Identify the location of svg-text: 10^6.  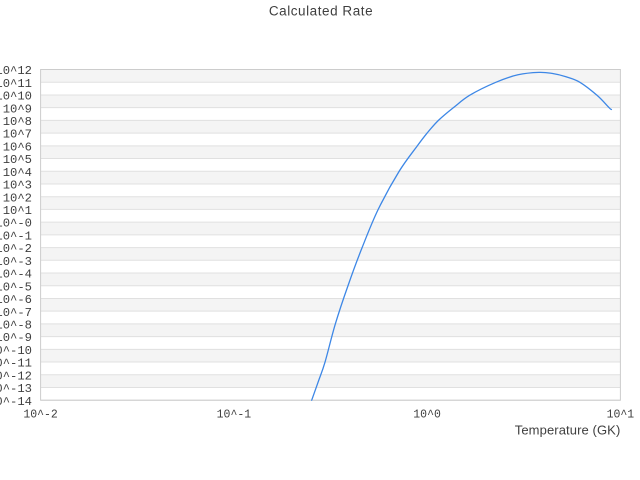
(17, 147).